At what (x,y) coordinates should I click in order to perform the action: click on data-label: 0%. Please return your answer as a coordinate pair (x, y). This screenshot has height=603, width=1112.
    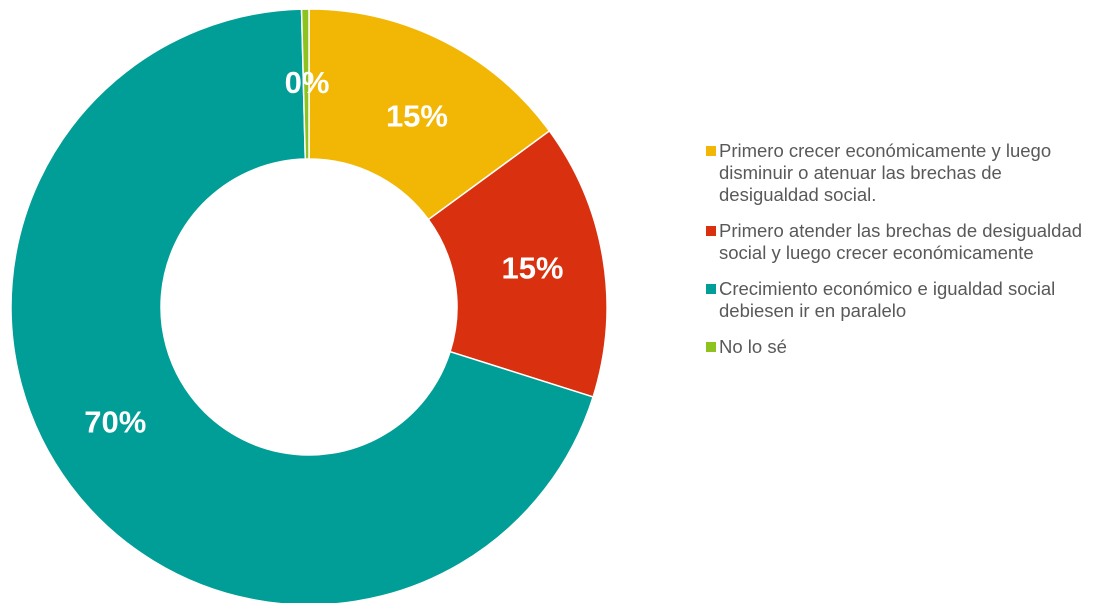
    Looking at the image, I should click on (307, 82).